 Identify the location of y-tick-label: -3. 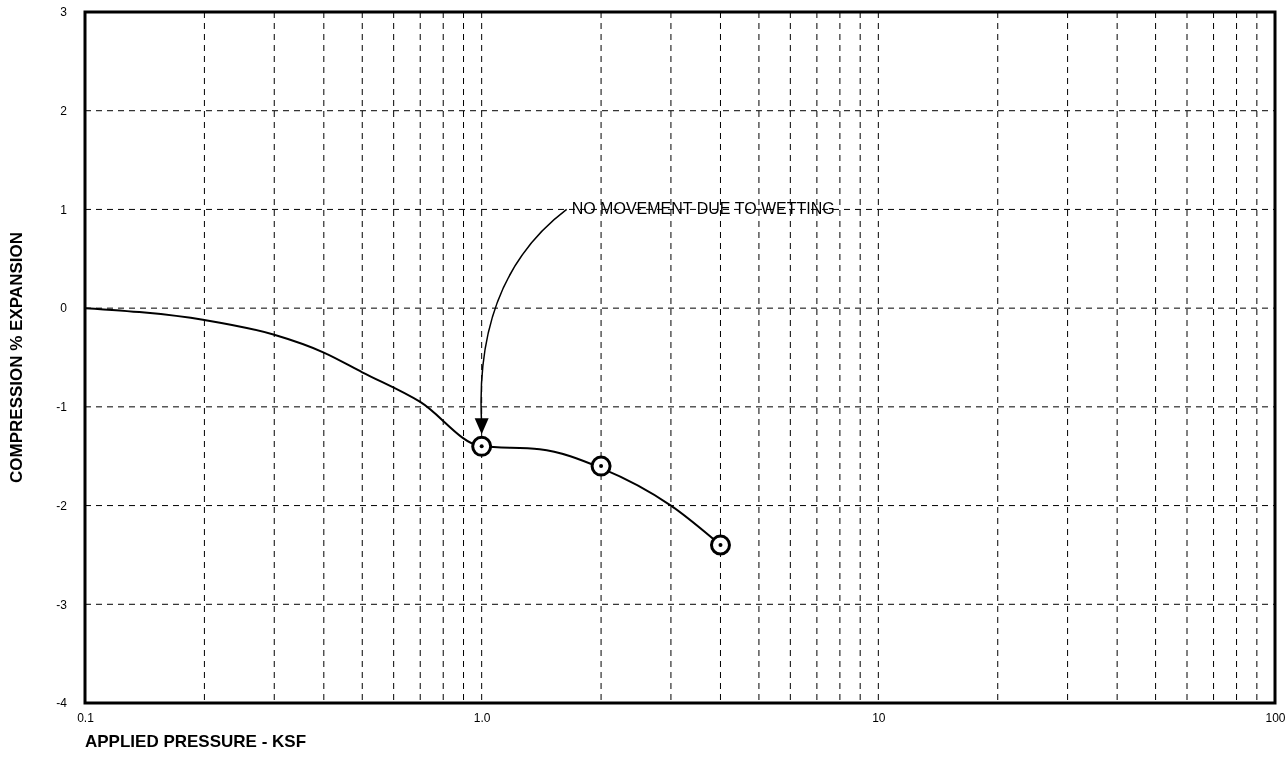
(62, 604).